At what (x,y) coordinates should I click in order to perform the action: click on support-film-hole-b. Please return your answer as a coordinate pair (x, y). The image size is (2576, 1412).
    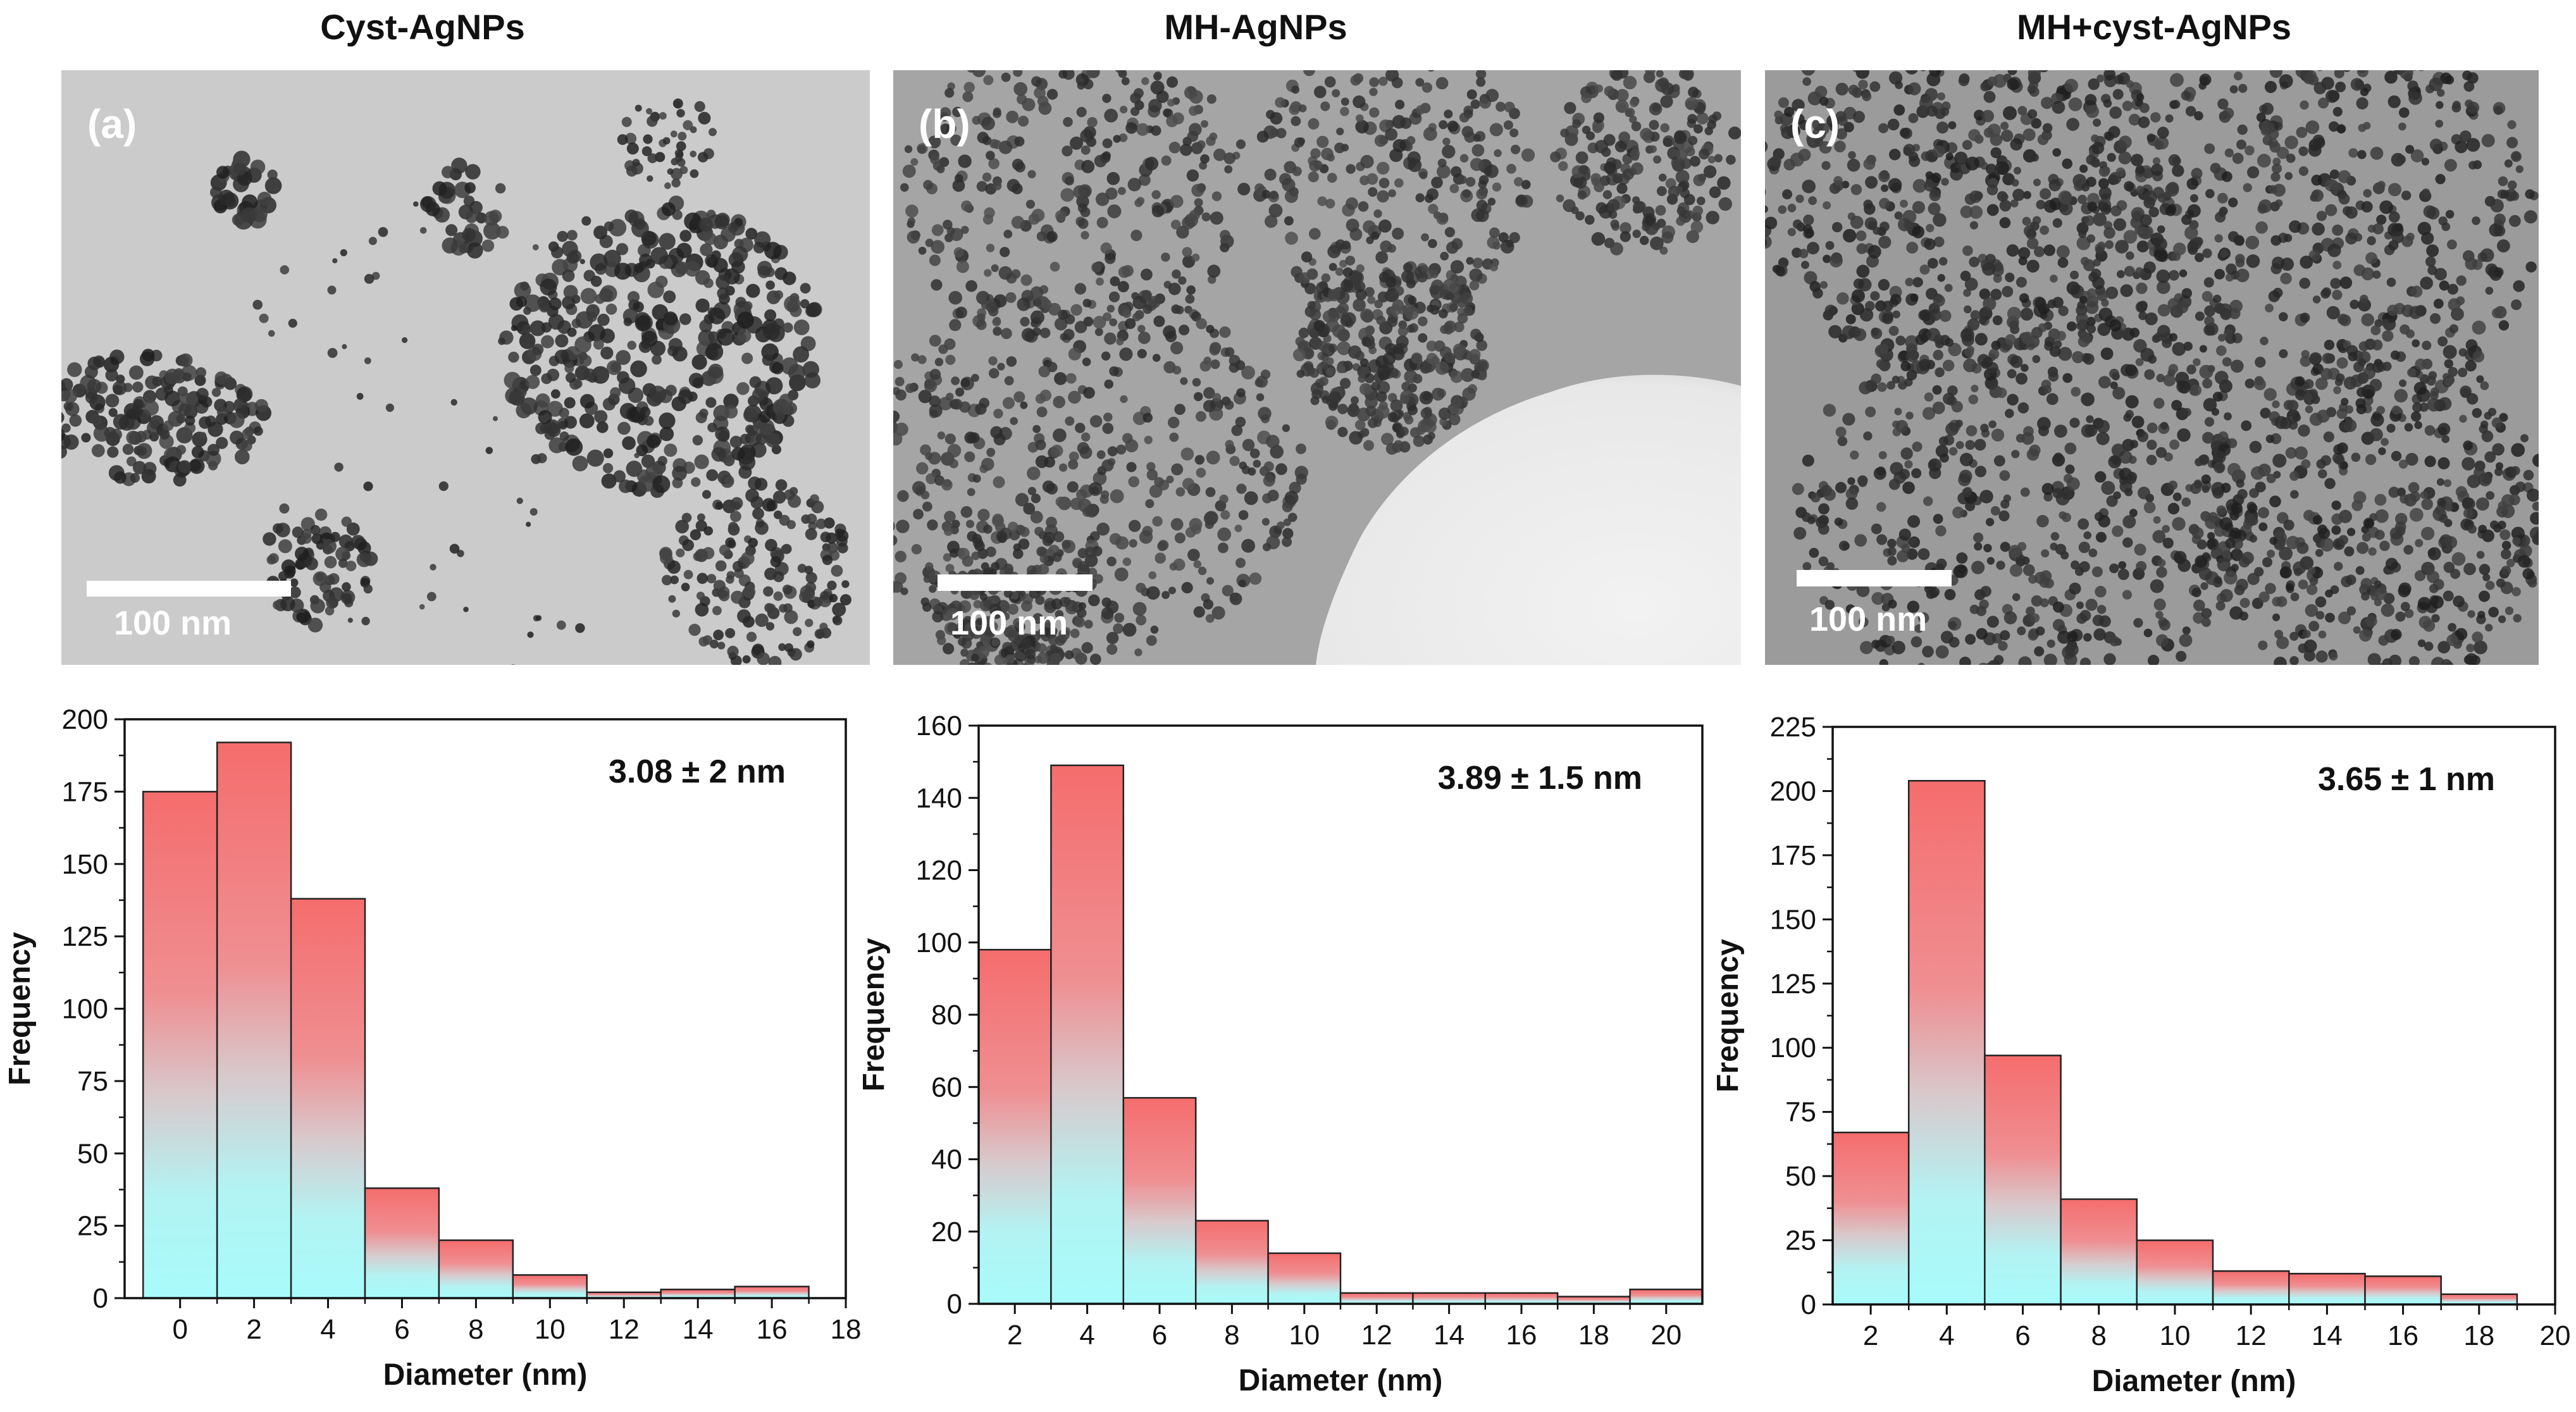
    Looking at the image, I should click on (1528, 520).